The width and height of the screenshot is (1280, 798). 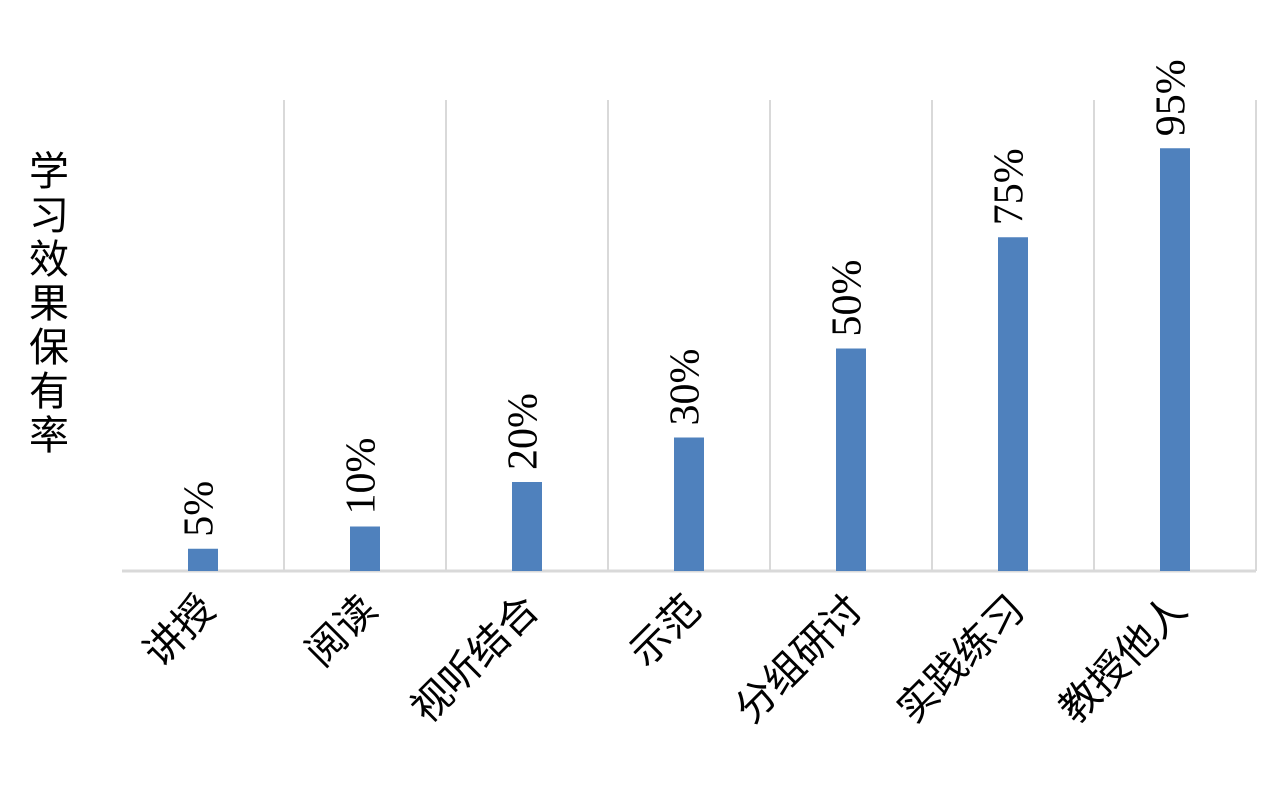 I want to click on value-label: 5%, so click(x=200, y=509).